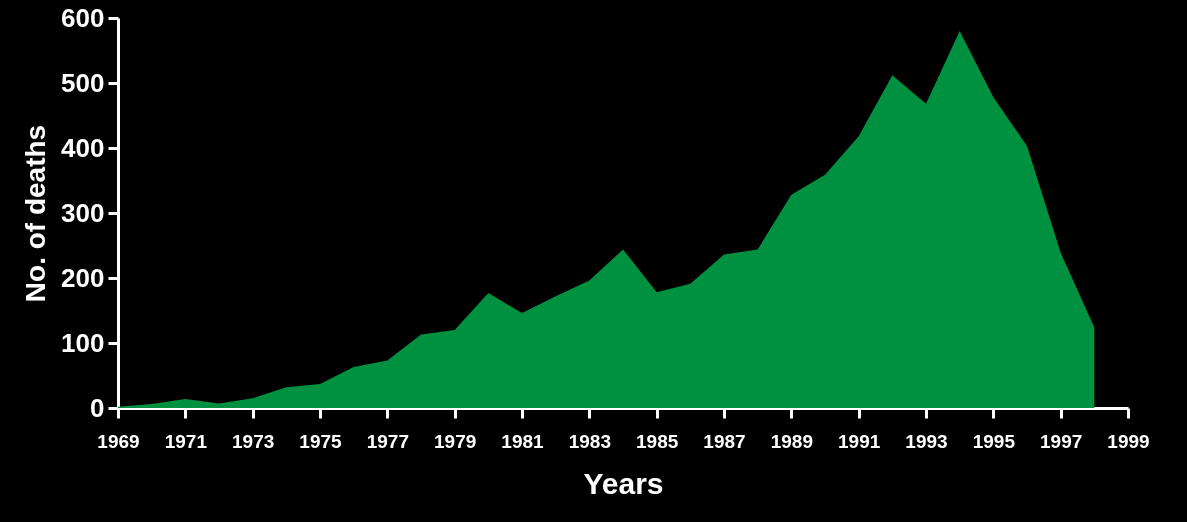  What do you see at coordinates (791, 441) in the screenshot?
I see `x-tick-label: 1989` at bounding box center [791, 441].